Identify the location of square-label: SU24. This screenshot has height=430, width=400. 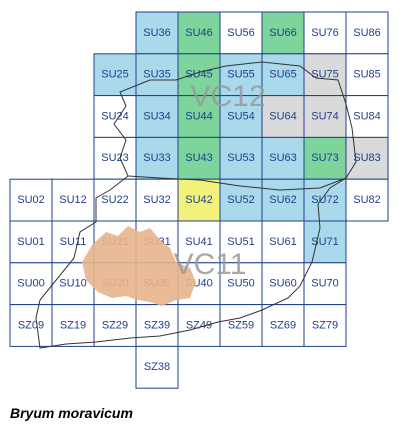
(115, 116).